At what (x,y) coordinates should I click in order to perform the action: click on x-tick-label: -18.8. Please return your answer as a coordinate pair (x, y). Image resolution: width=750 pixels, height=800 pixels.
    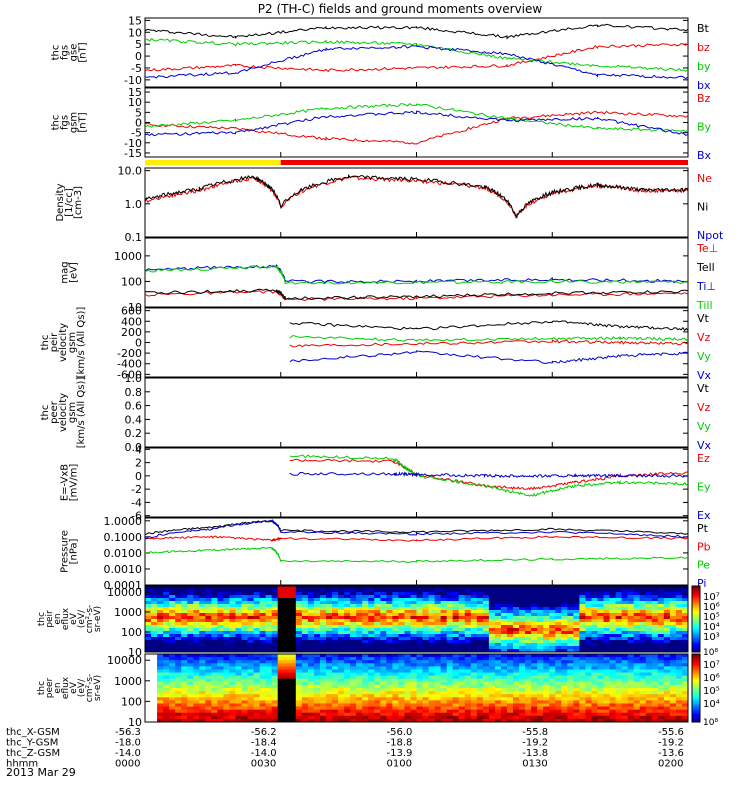
    Looking at the image, I should click on (400, 743).